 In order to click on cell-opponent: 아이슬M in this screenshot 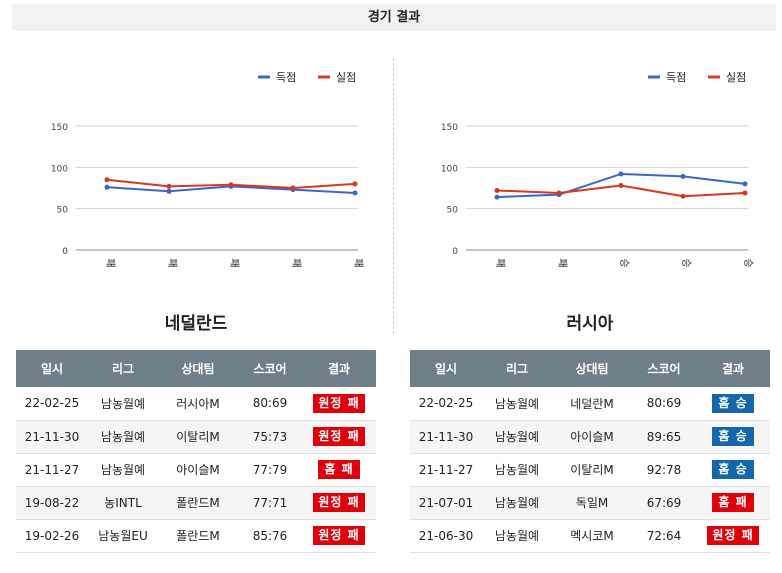, I will do `click(198, 470)`.